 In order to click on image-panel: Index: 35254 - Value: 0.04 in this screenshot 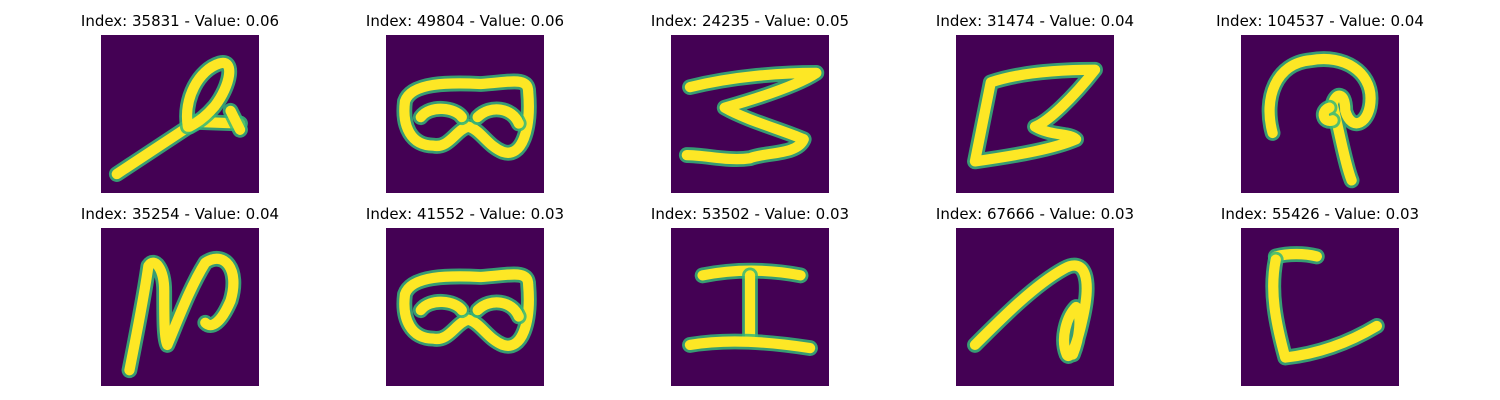, I will do `click(180, 296)`.